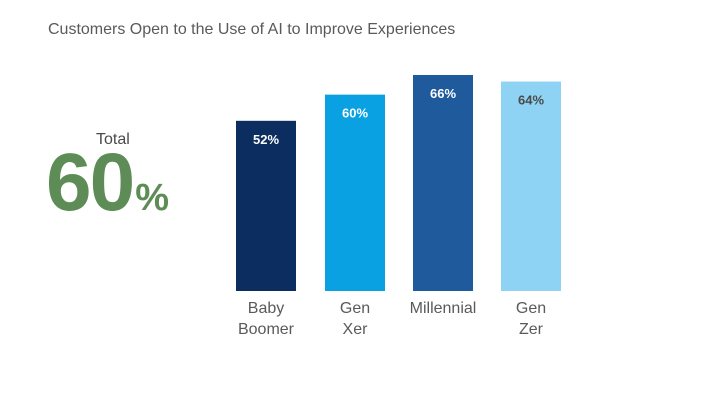  What do you see at coordinates (356, 329) in the screenshot?
I see `category-label: Xer` at bounding box center [356, 329].